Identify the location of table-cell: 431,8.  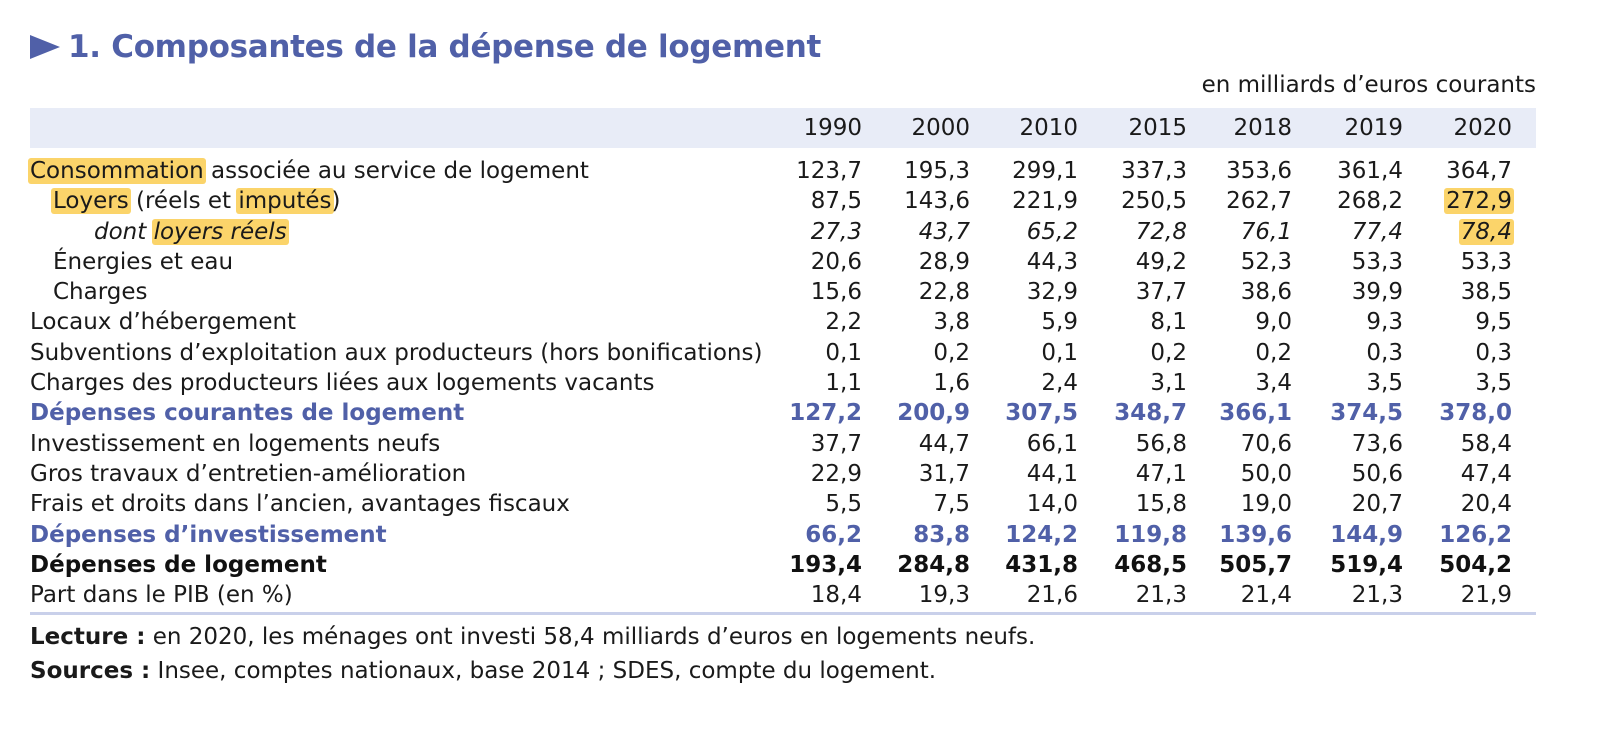
(1028, 565).